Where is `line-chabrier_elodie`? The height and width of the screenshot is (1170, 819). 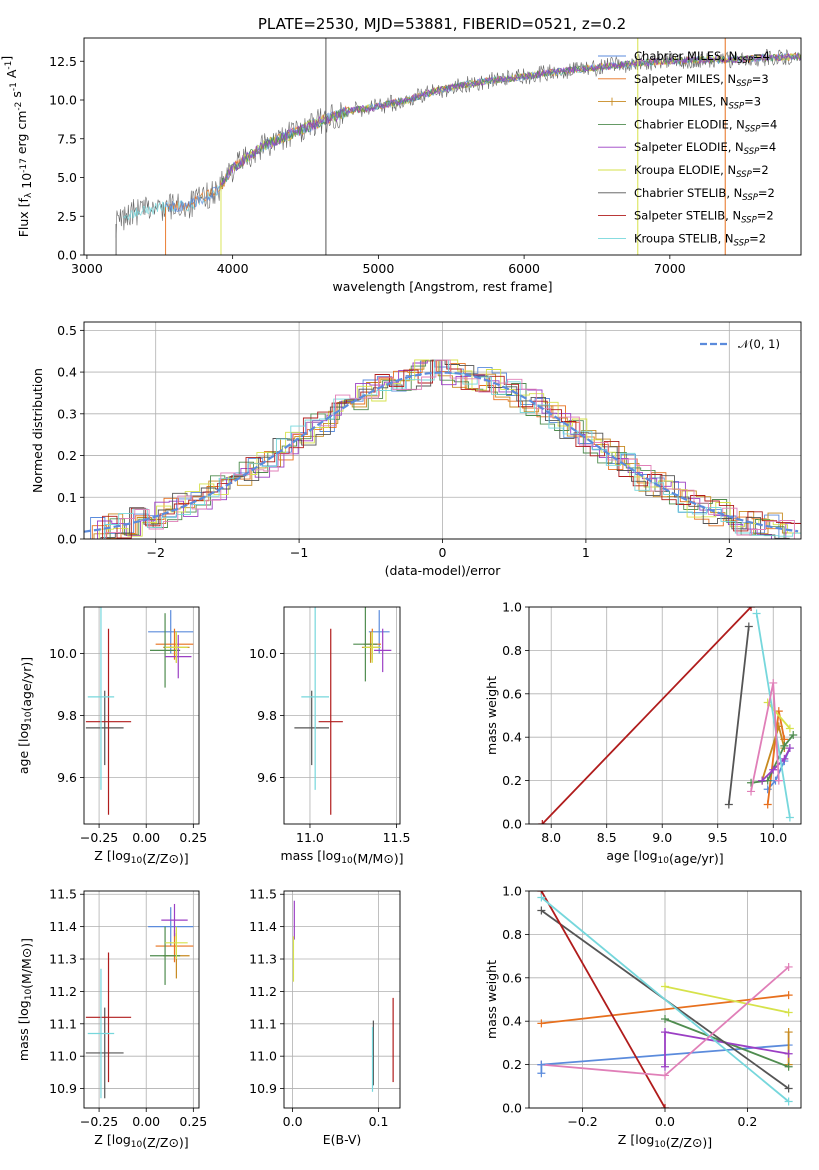
line-chabrier_elodie is located at coordinates (772, 759).